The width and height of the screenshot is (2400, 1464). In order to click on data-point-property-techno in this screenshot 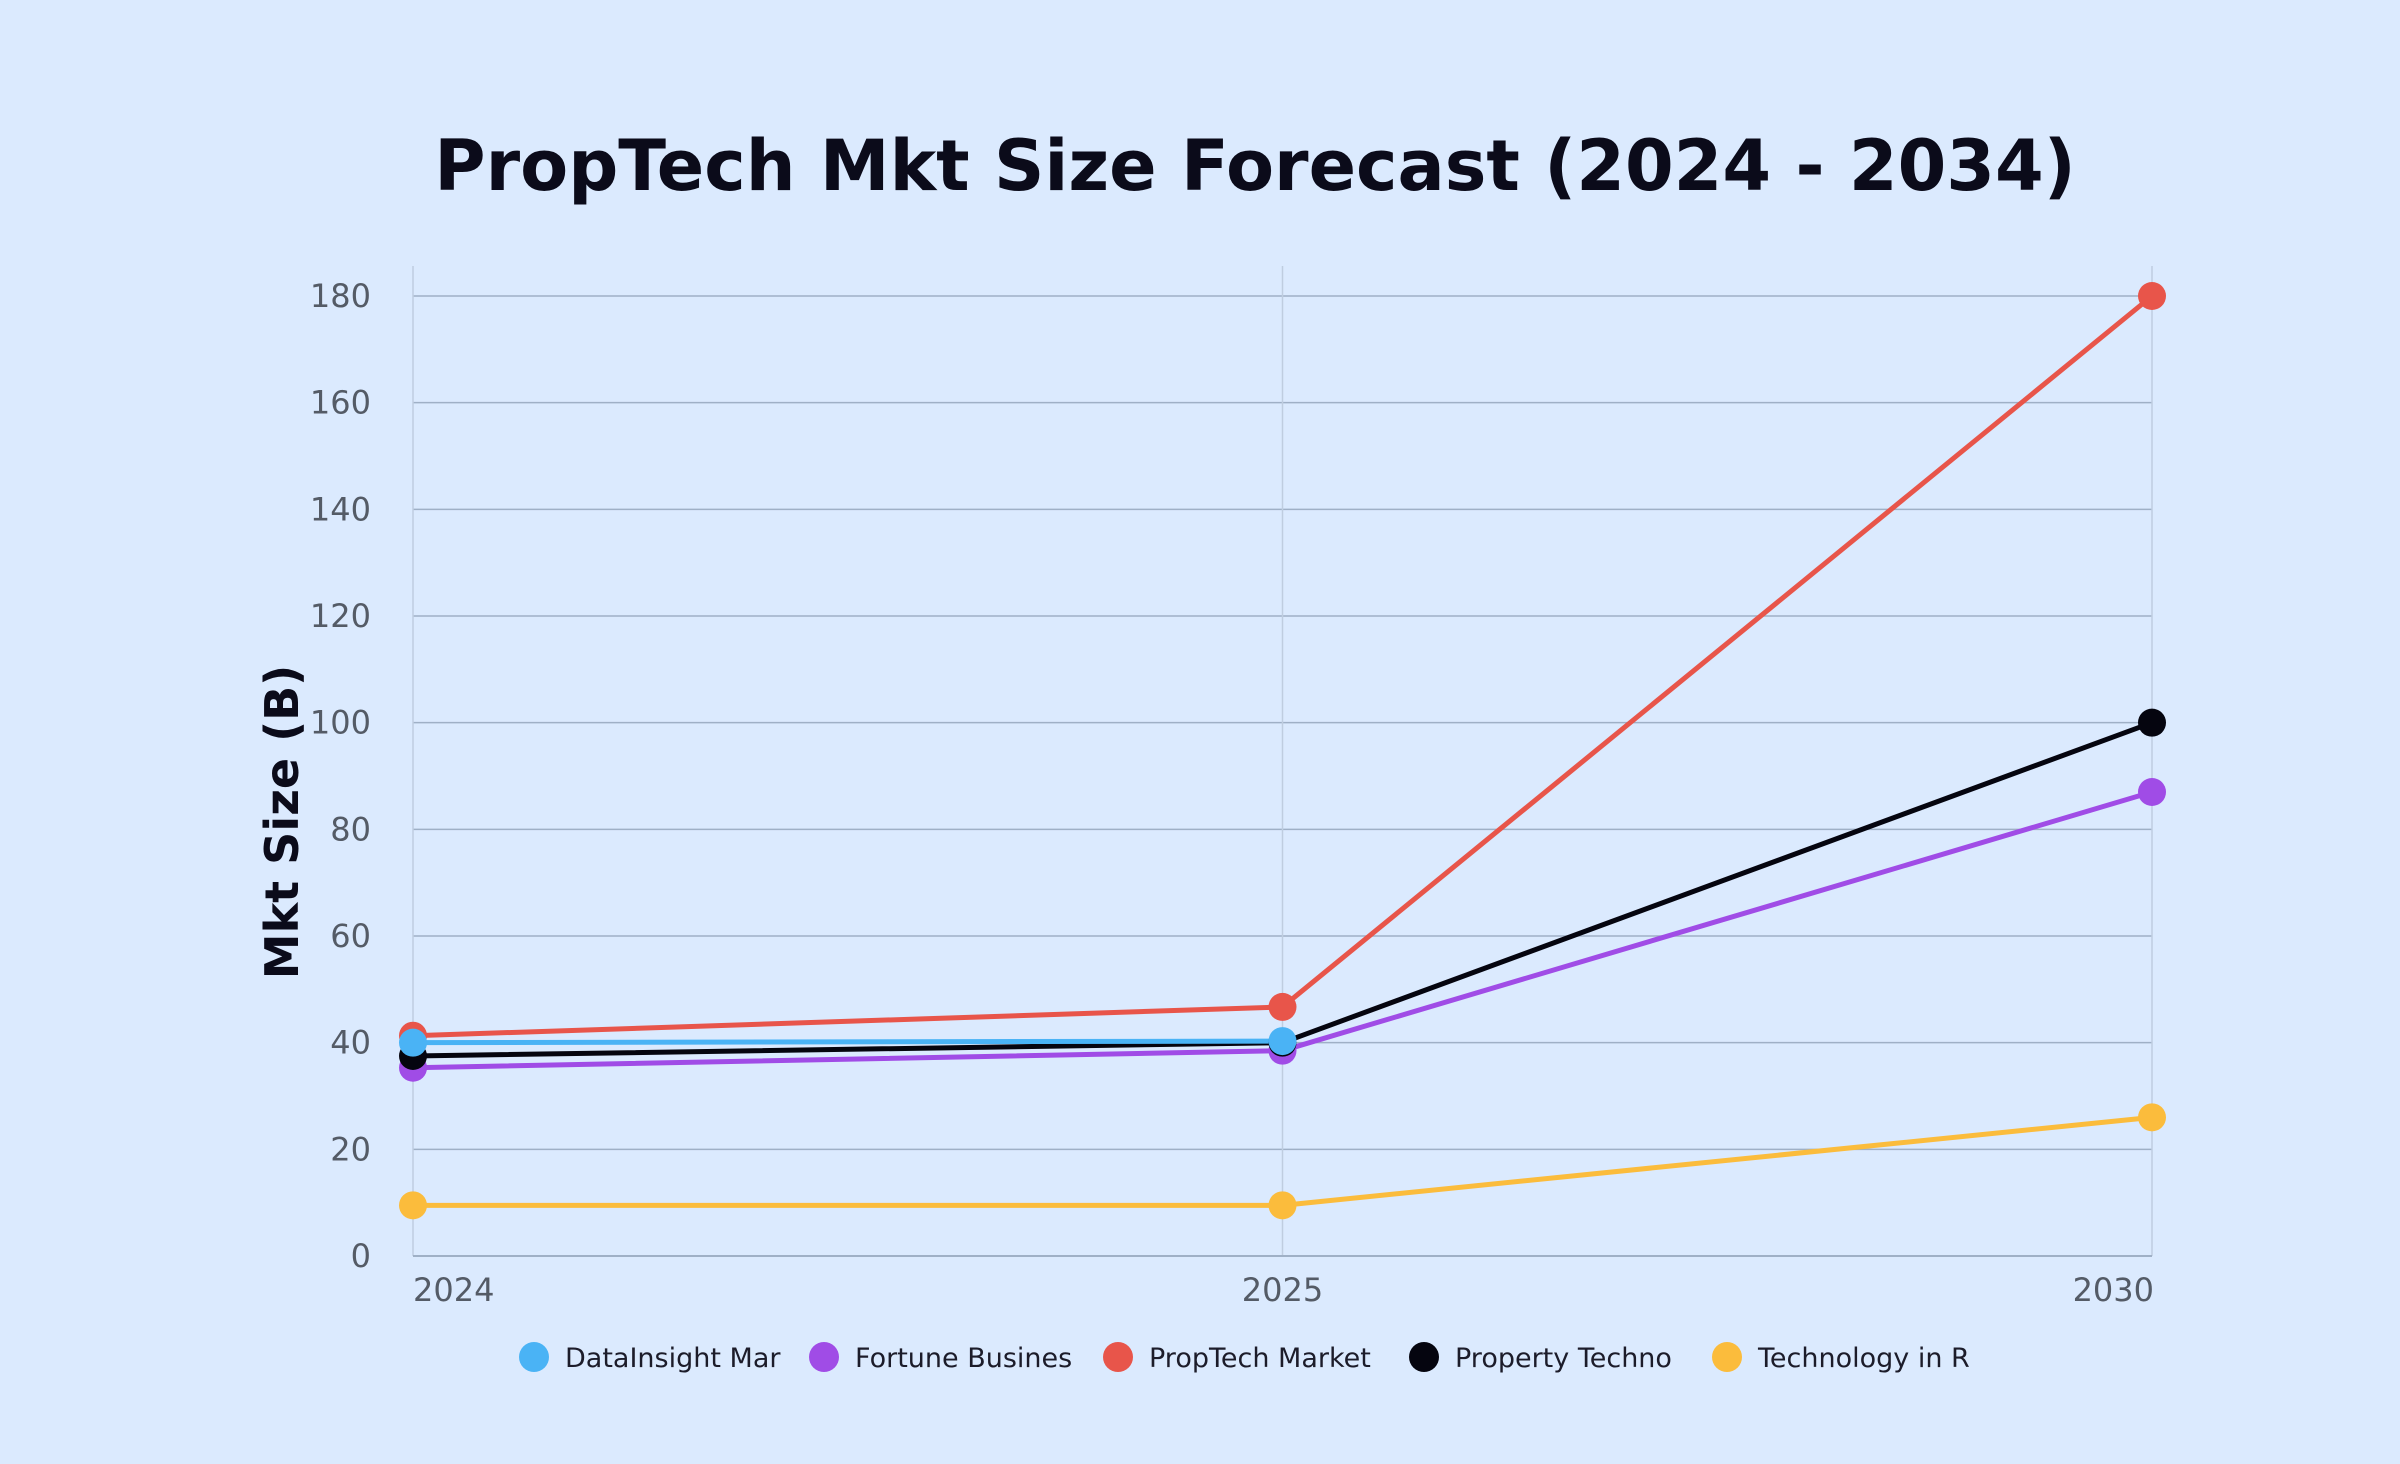, I will do `click(2152, 722)`.